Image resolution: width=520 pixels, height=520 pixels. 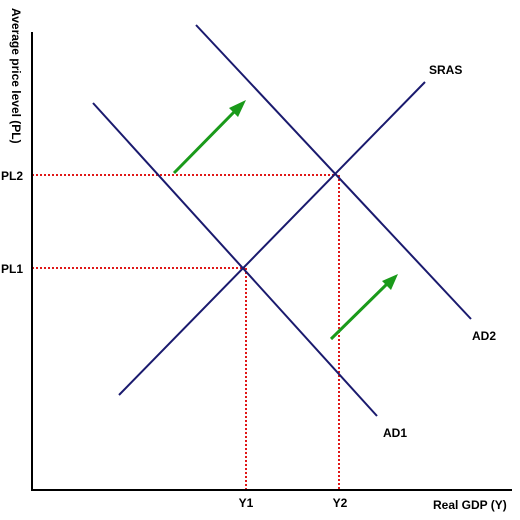 What do you see at coordinates (395, 433) in the screenshot?
I see `ad1-label: AD1` at bounding box center [395, 433].